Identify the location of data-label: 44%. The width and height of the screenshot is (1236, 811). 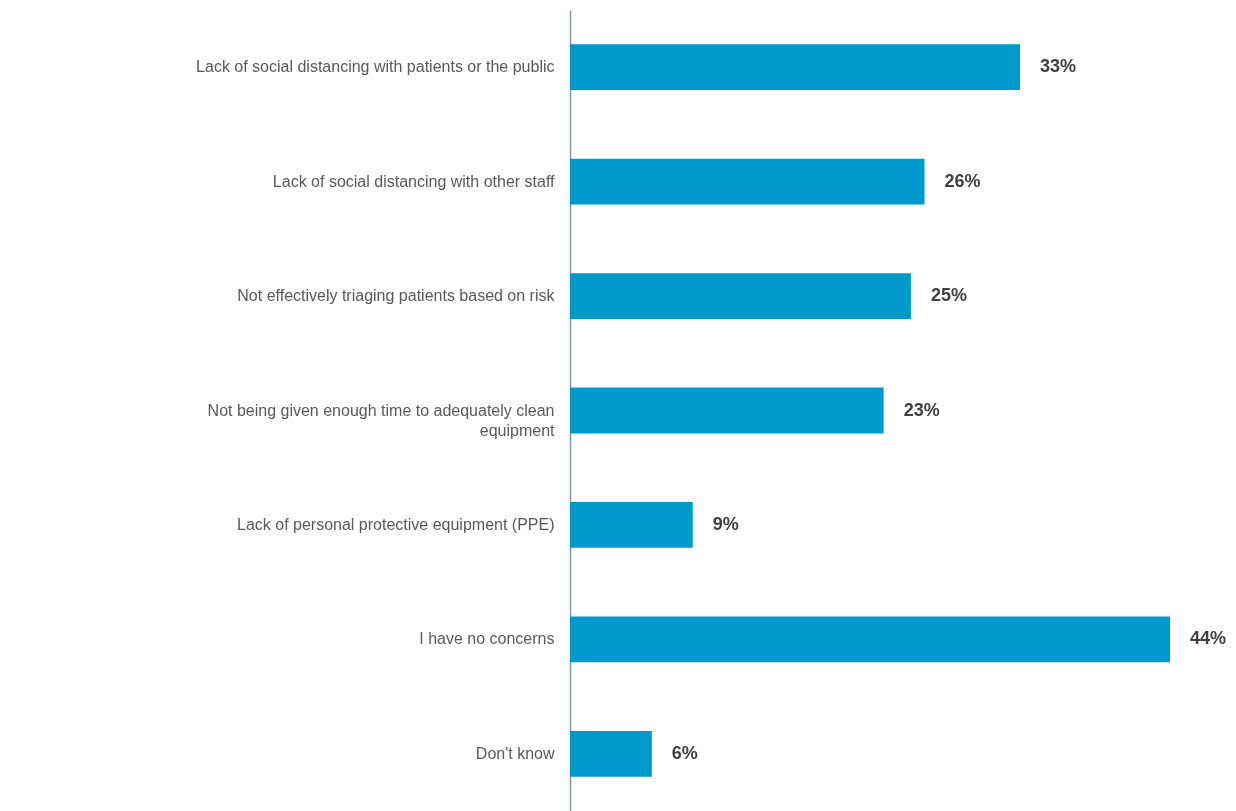
(1208, 638).